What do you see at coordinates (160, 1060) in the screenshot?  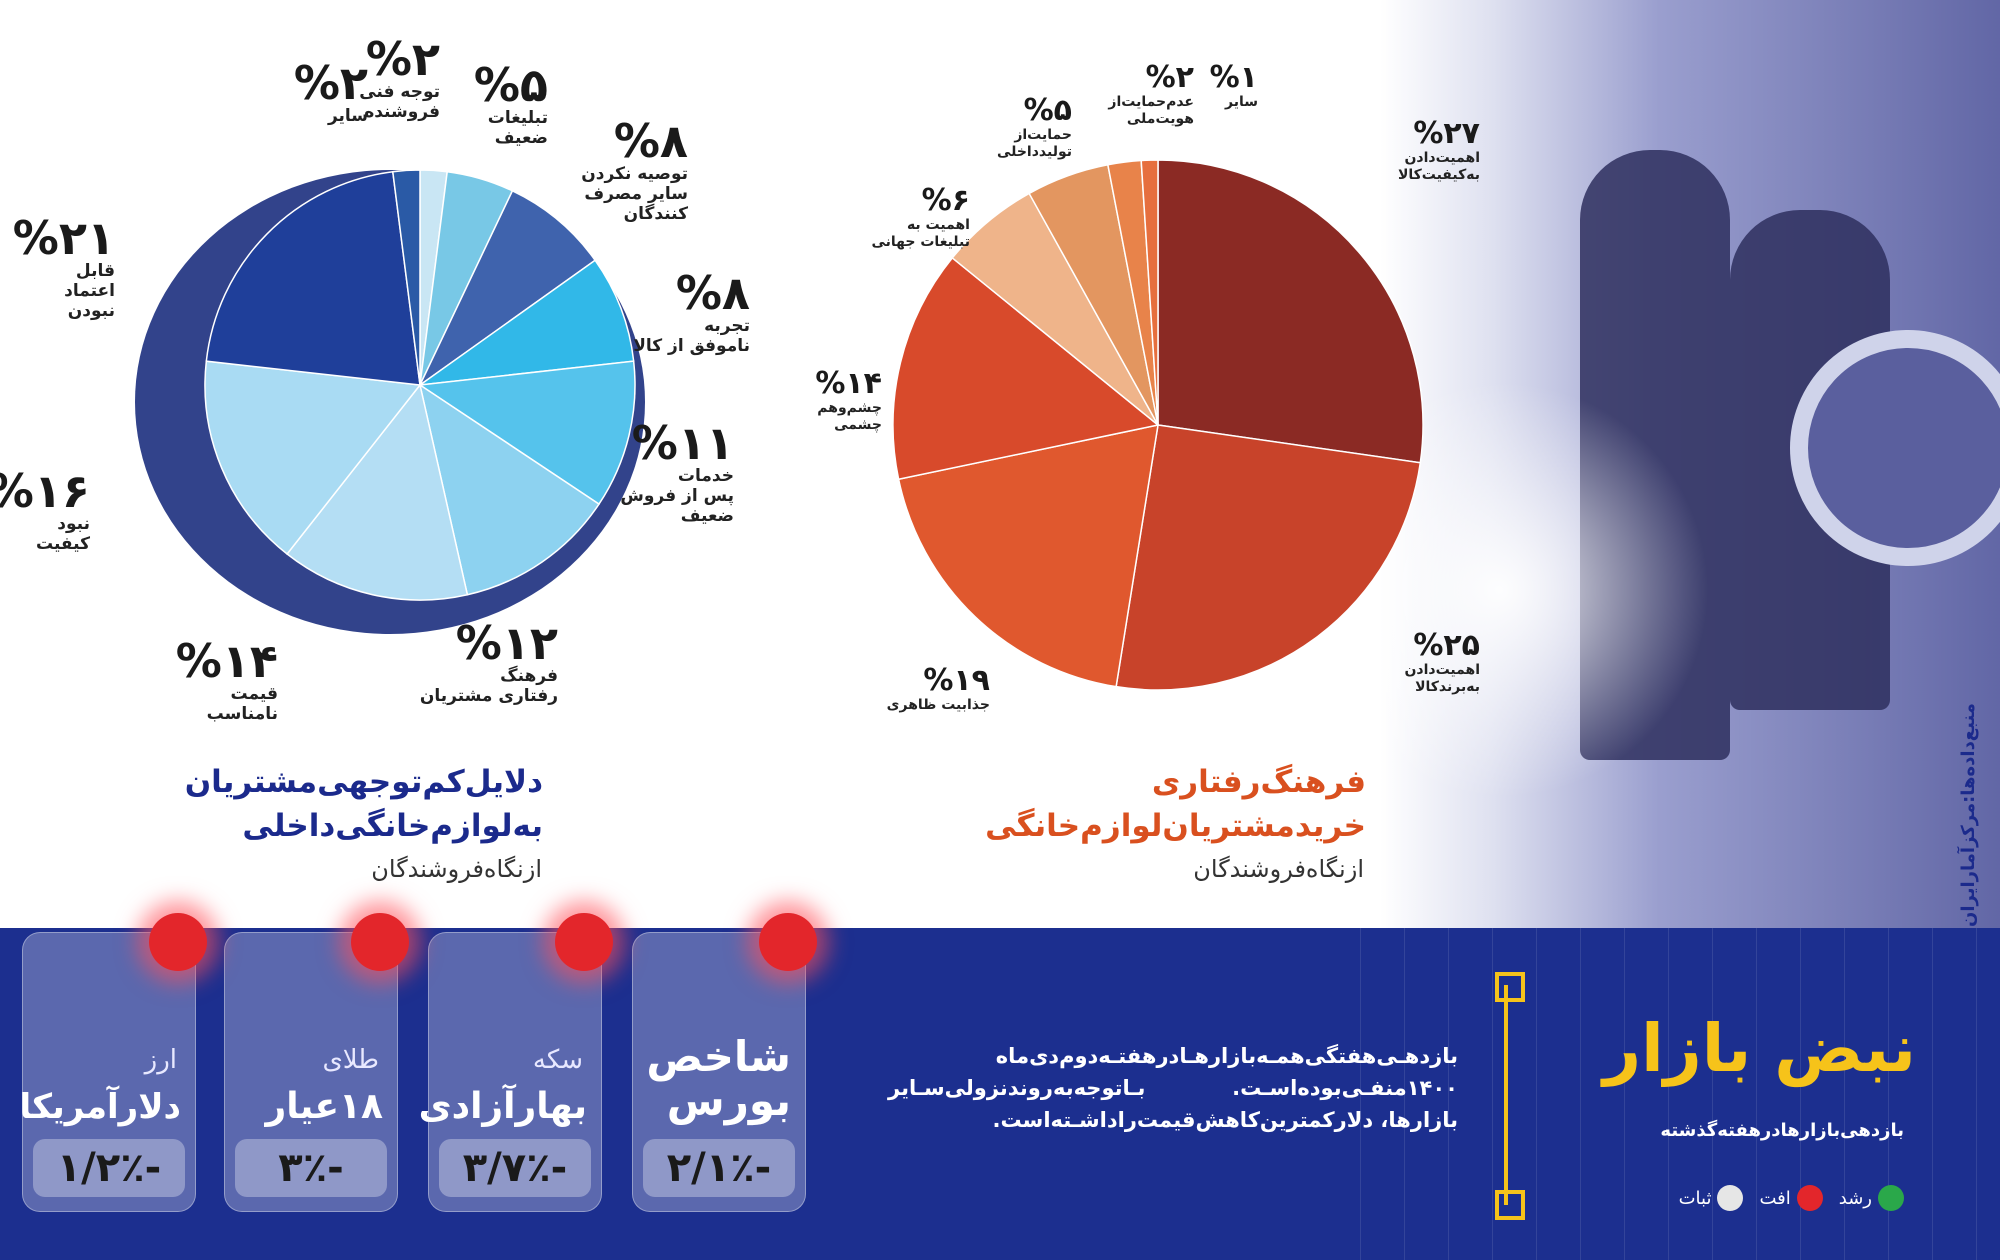 I see `card-subtitle: ارز` at bounding box center [160, 1060].